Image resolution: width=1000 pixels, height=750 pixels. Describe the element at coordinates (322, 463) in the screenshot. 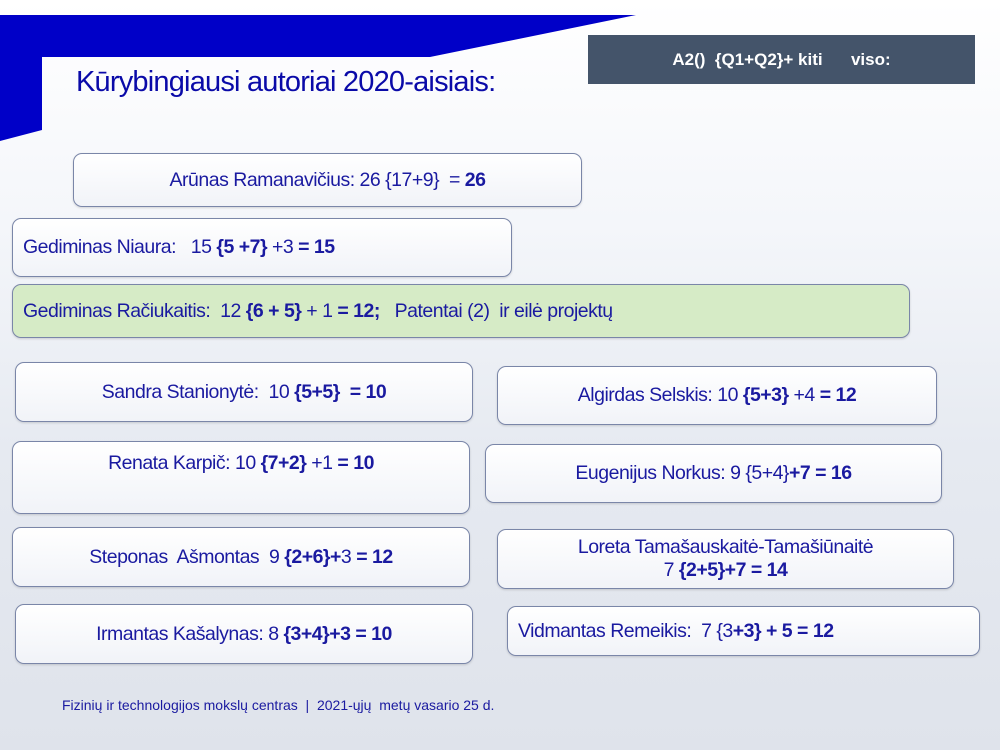

I see `score-text: +1` at that location.